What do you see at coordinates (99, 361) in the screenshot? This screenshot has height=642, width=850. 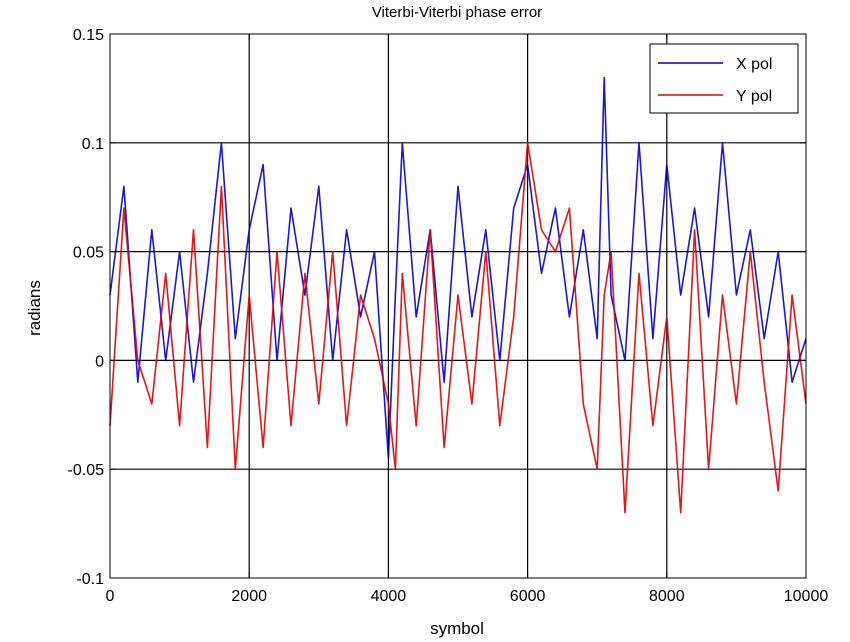 I see `y-tick-label: 0` at bounding box center [99, 361].